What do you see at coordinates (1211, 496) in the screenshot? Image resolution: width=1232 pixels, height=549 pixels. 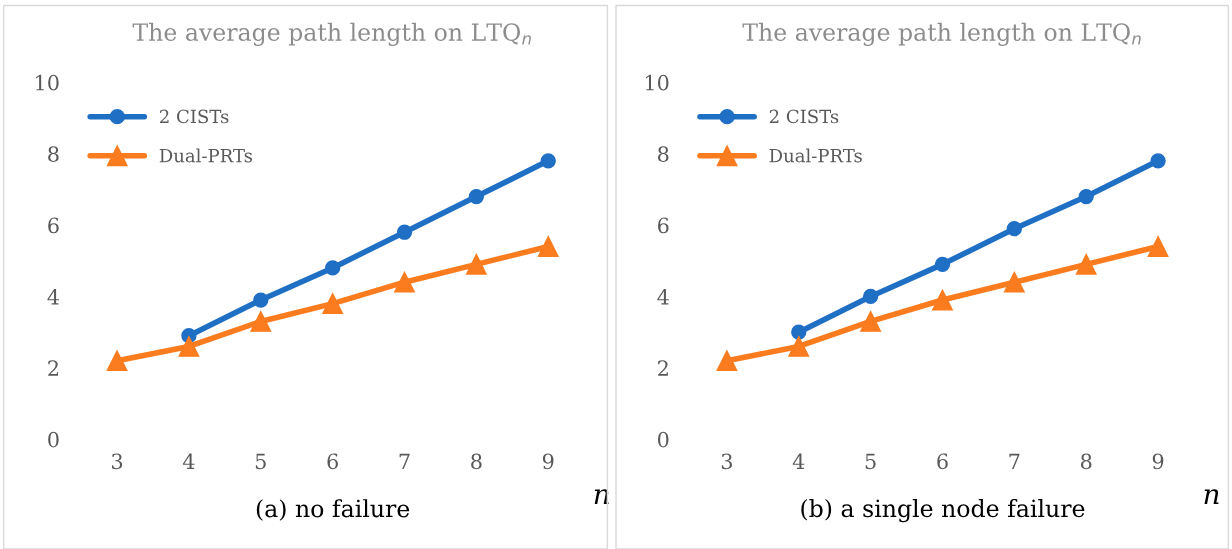 I see `x-axis-title: n` at bounding box center [1211, 496].